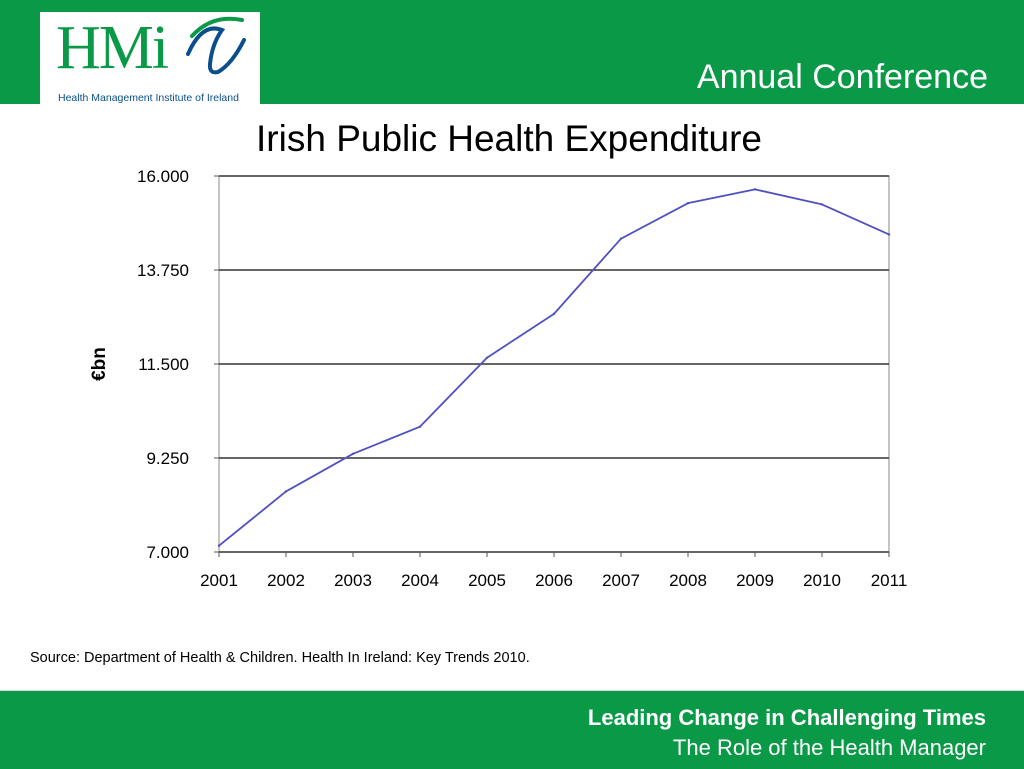  Describe the element at coordinates (216, 45) in the screenshot. I see `logo-swoosh-icon` at that location.